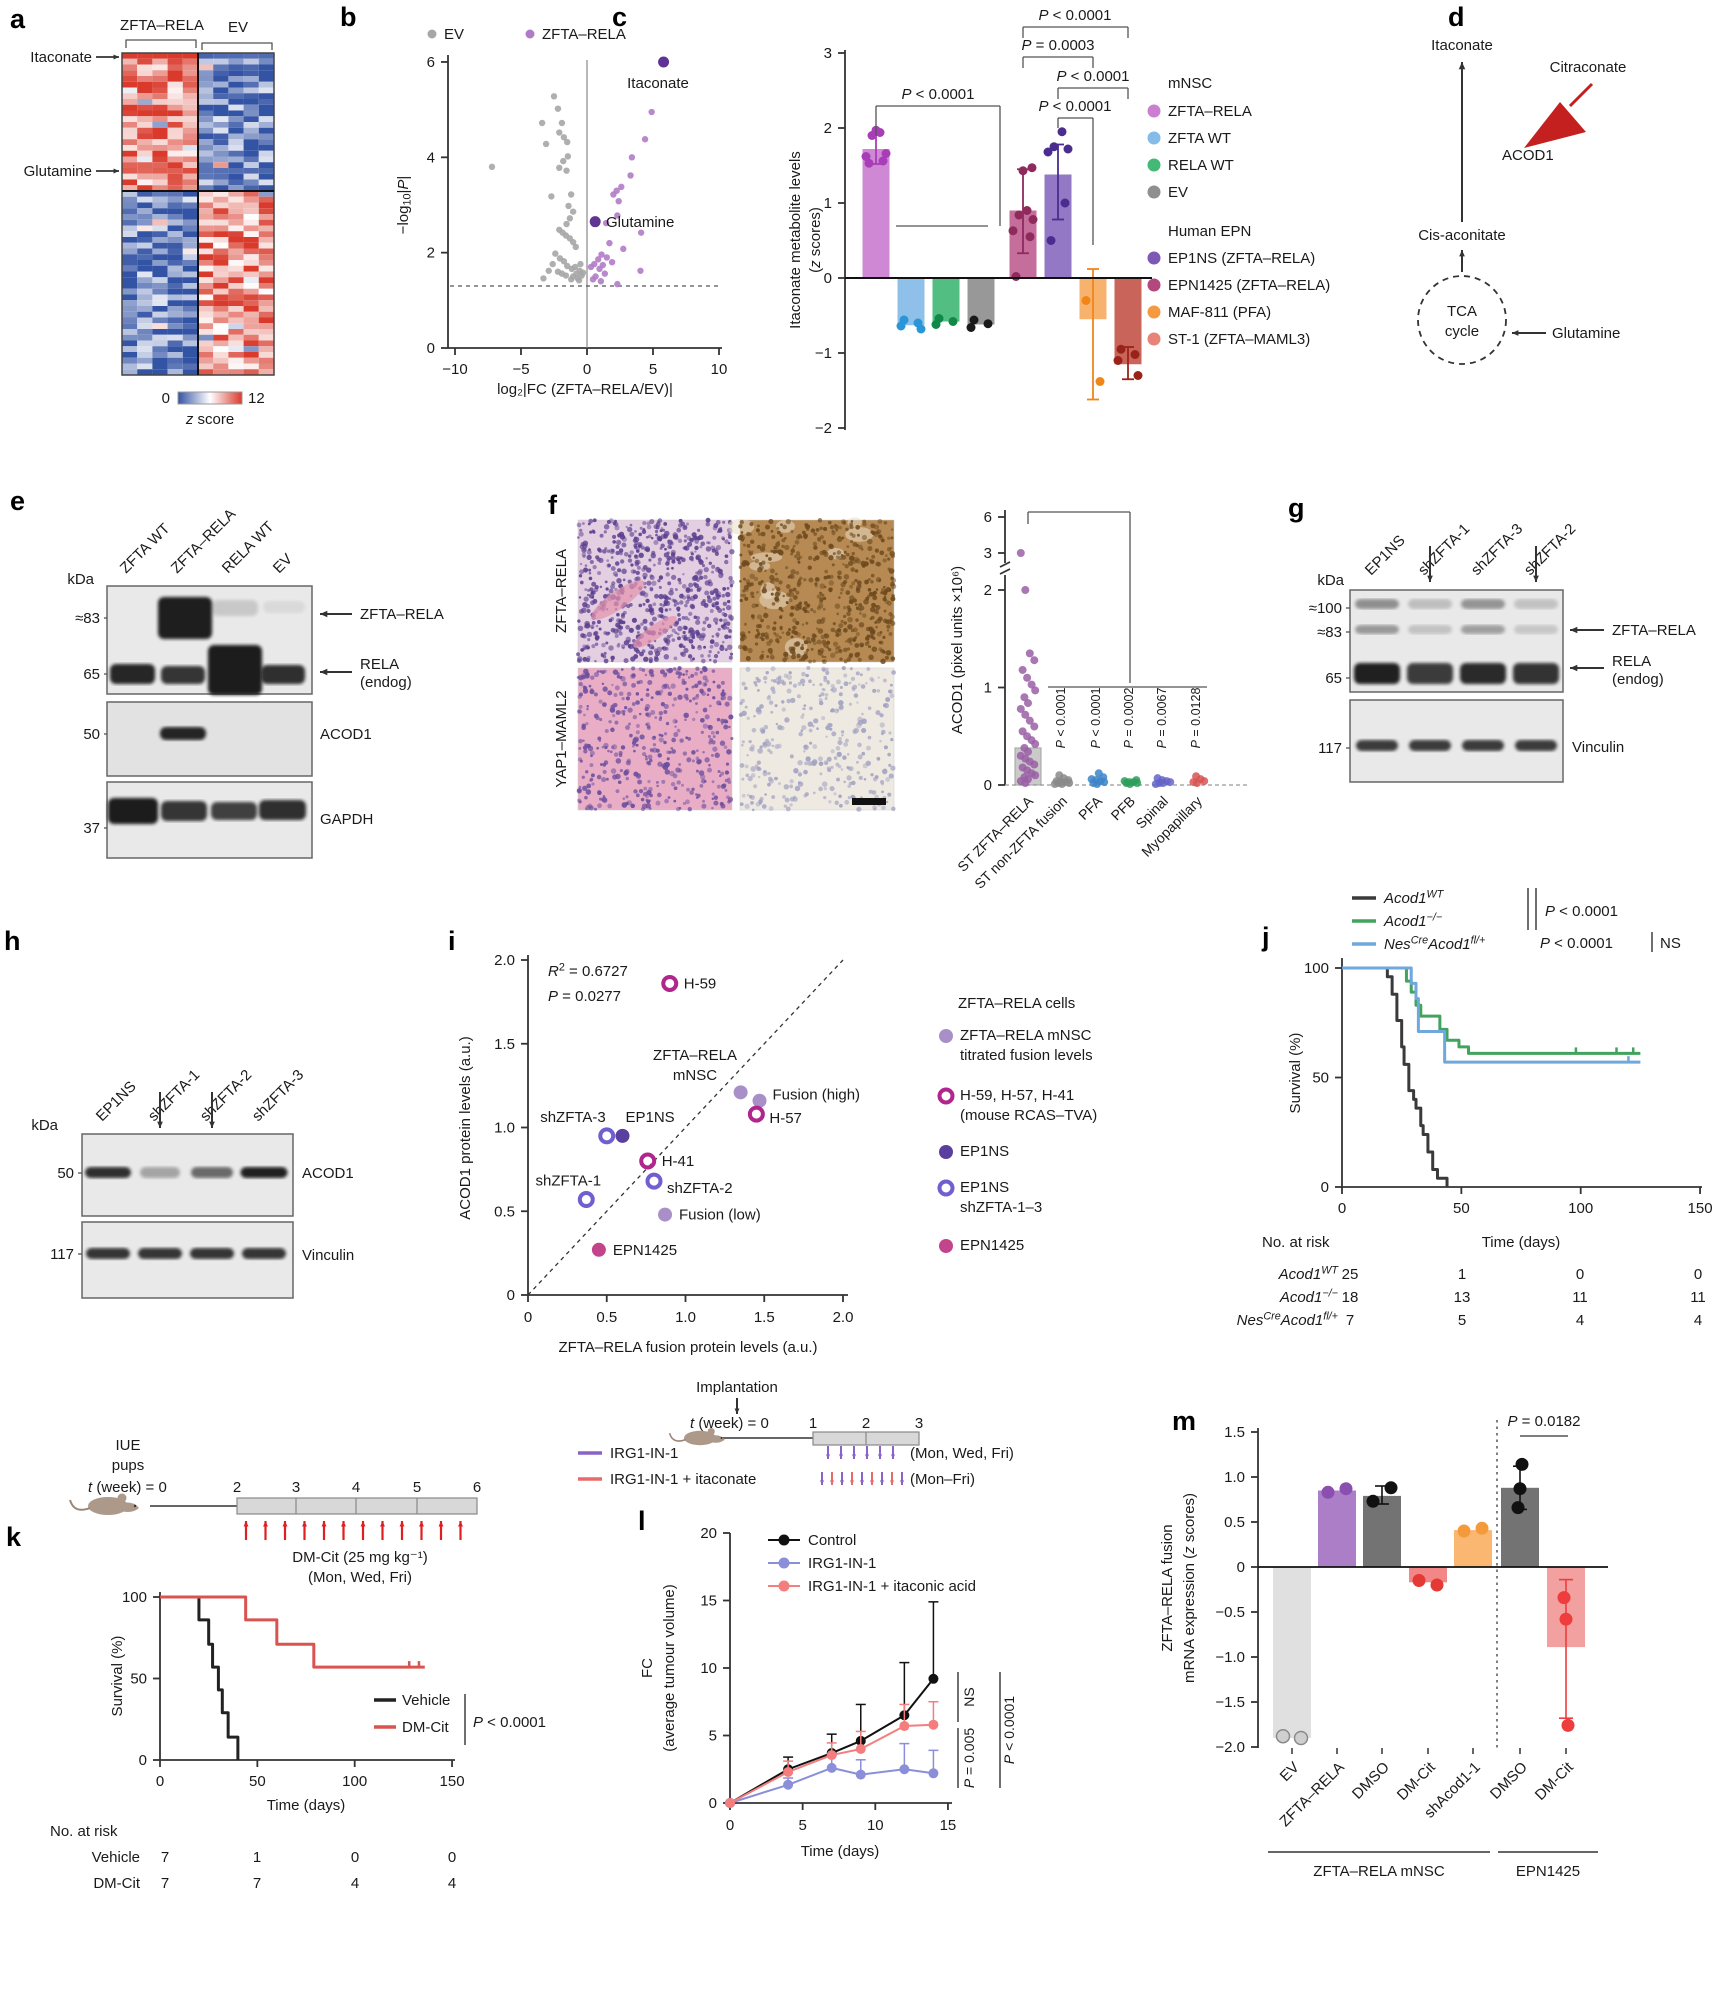 The image size is (1716, 2000). What do you see at coordinates (1462, 1274) in the screenshot?
I see `svg-text: 1` at bounding box center [1462, 1274].